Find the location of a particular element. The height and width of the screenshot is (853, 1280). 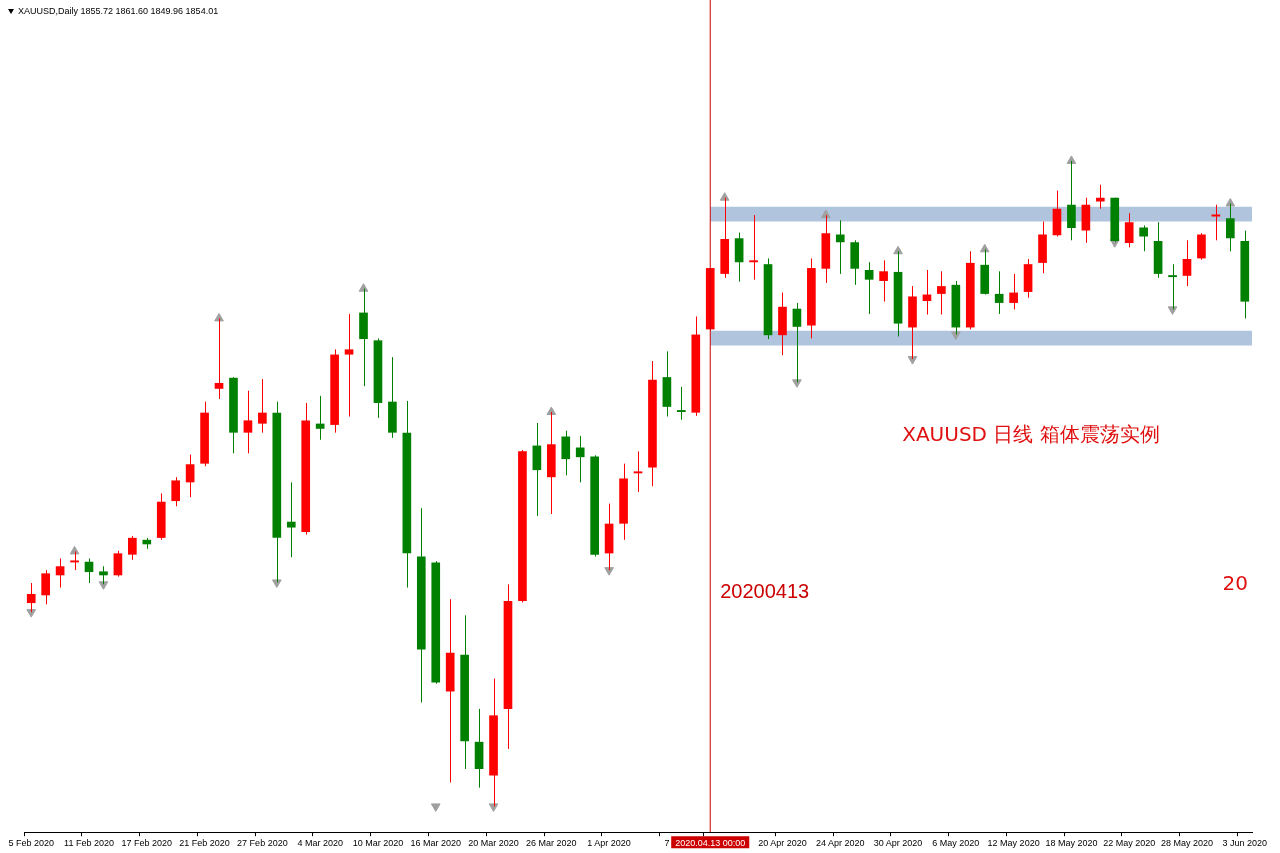

x-tick-label: 22 May 2020 is located at coordinates (1129, 843).